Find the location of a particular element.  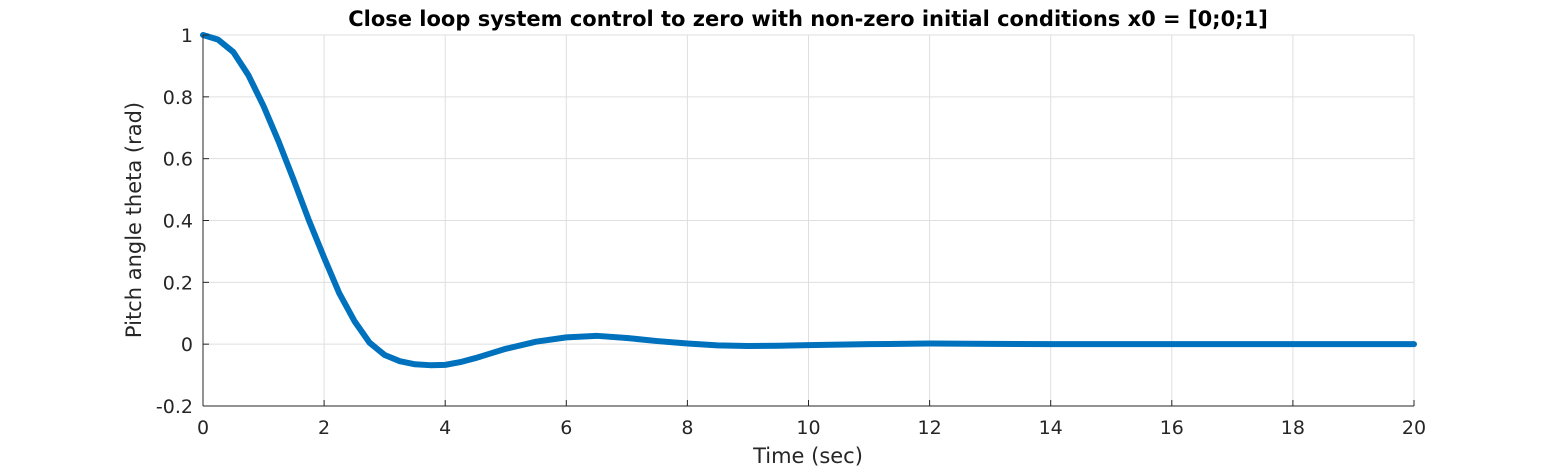

x-tick-label-5: 10 is located at coordinates (808, 428).